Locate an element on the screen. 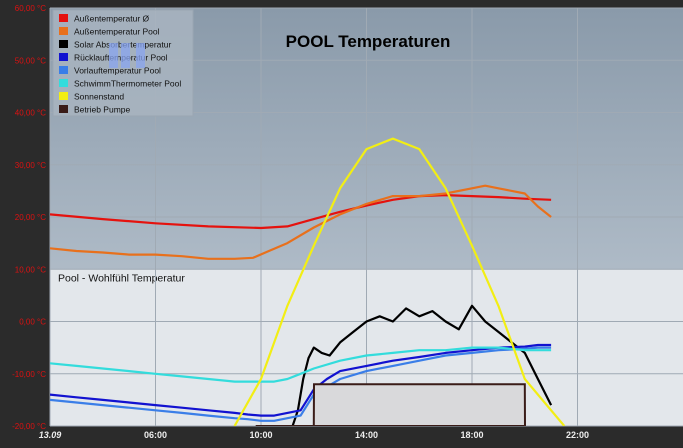  legend-entry: Außentemperatur Ø is located at coordinates (112, 19).